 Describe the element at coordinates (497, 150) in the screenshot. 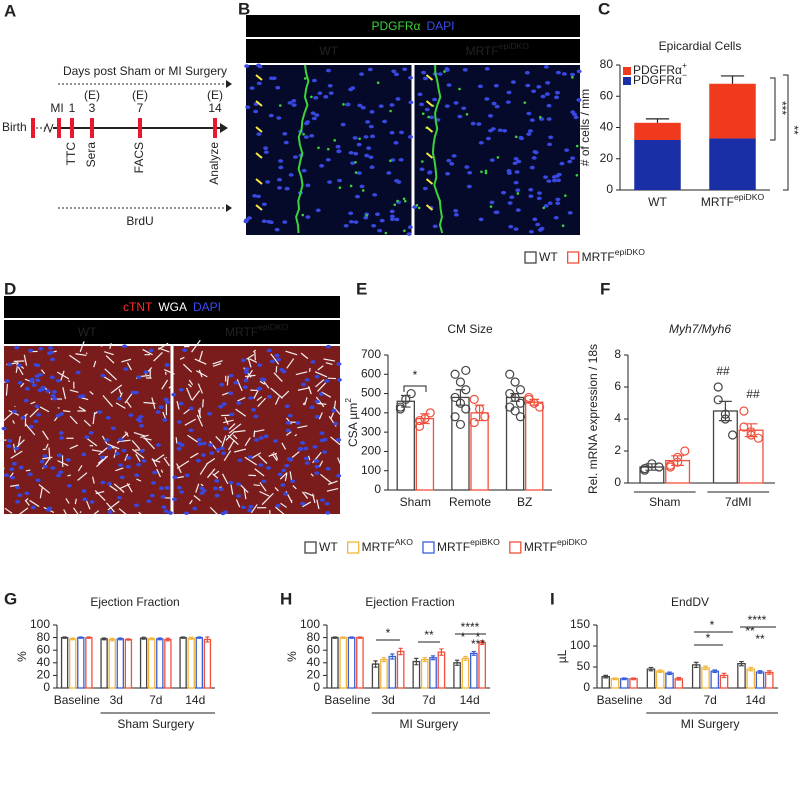

I see `micrograph` at that location.